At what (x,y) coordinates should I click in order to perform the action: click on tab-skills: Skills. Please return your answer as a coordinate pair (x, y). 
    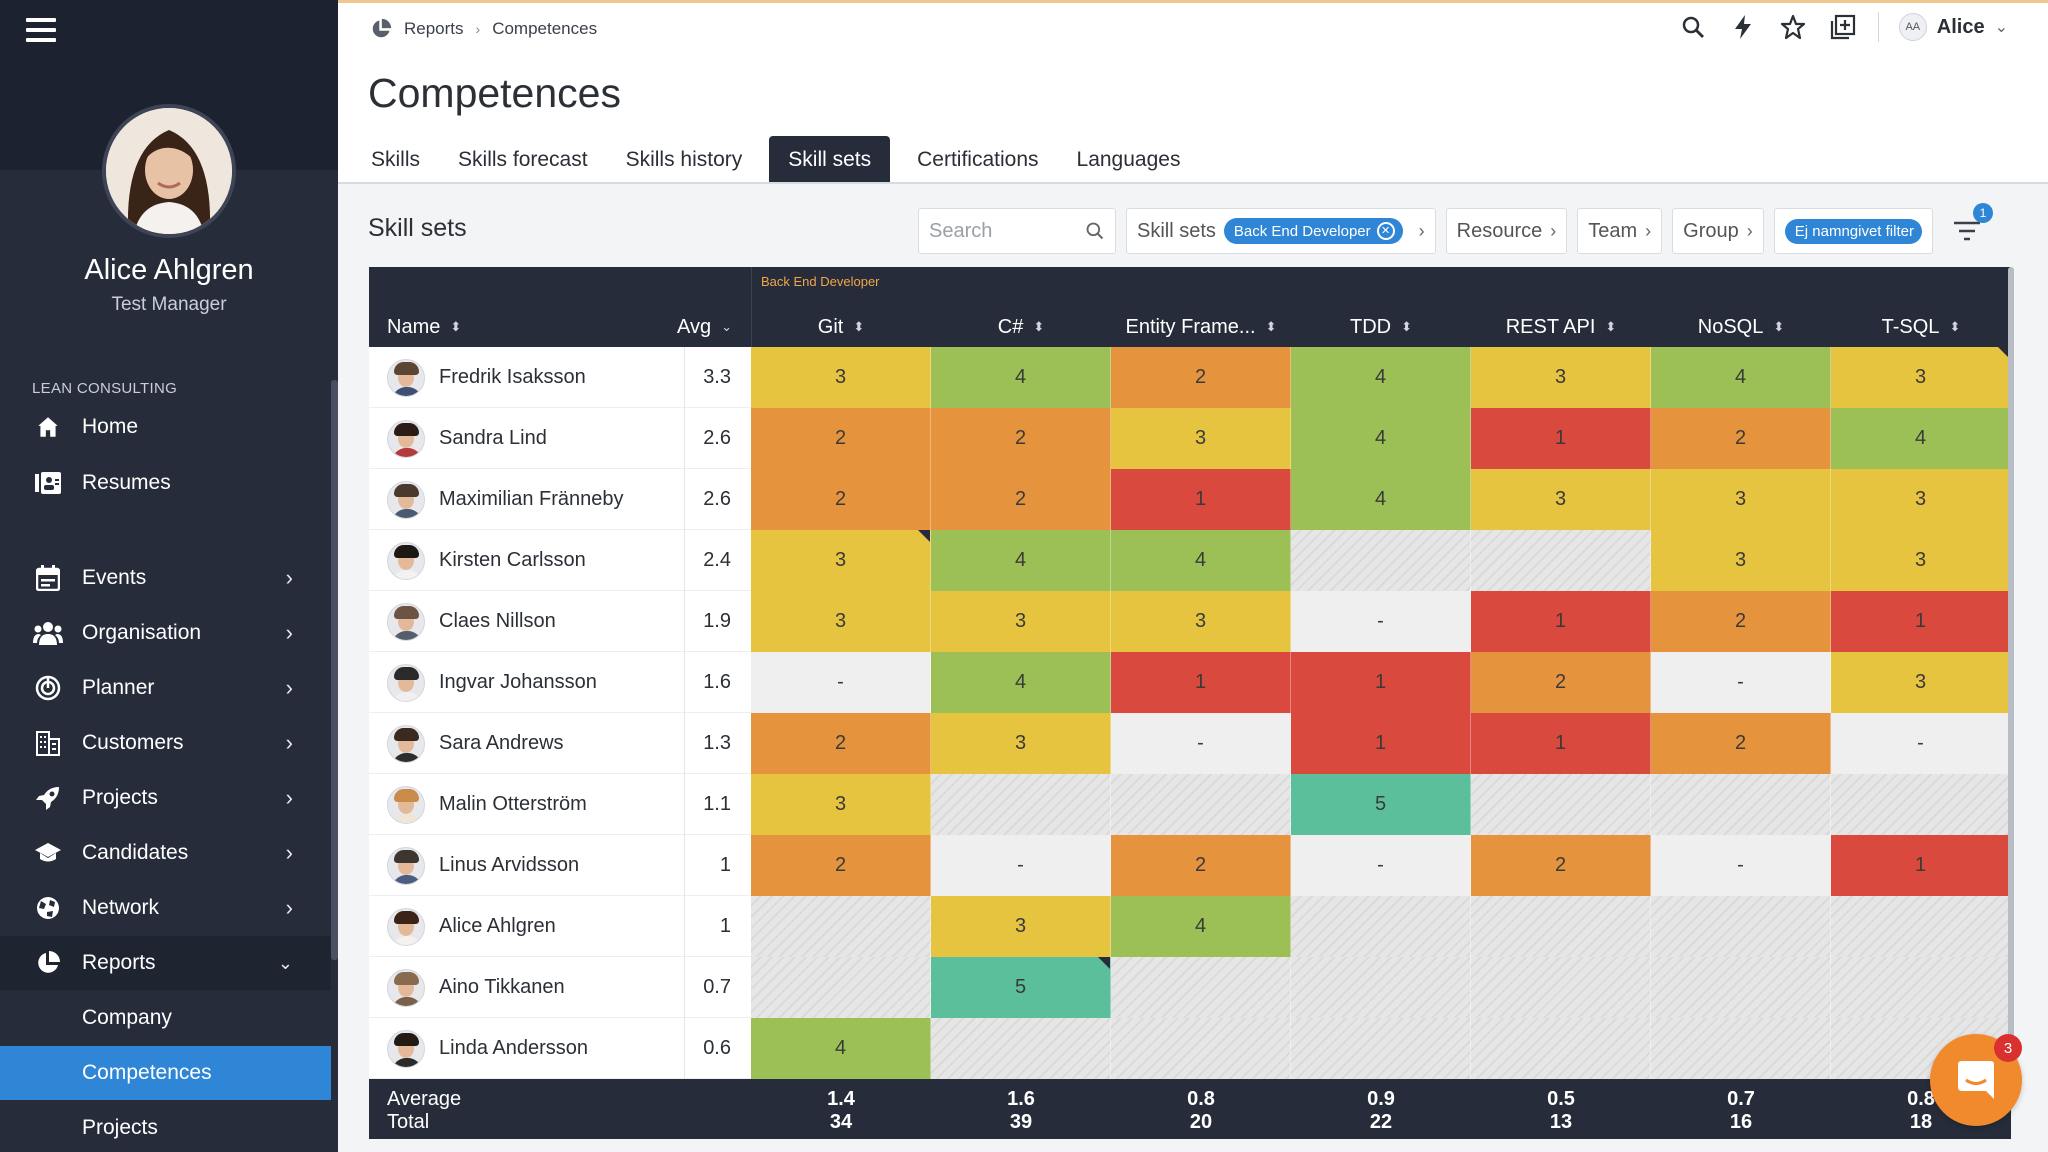
    Looking at the image, I should click on (396, 159).